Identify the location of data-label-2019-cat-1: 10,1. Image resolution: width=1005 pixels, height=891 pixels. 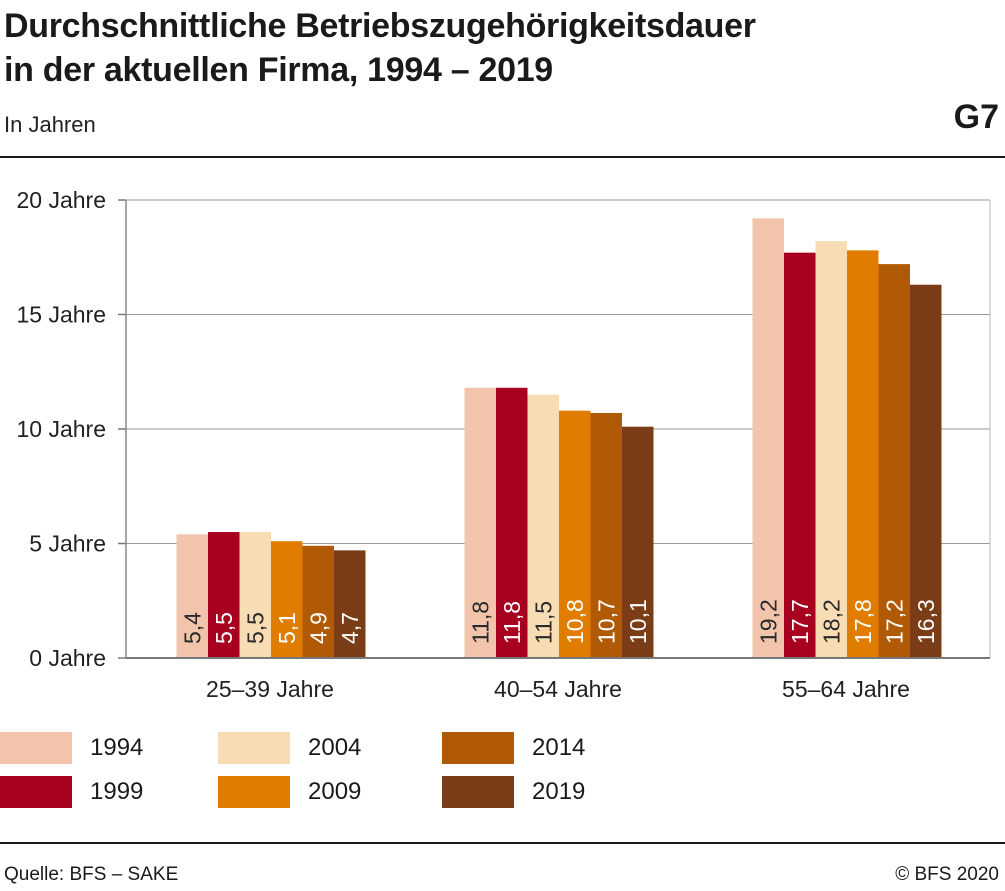
(638, 621).